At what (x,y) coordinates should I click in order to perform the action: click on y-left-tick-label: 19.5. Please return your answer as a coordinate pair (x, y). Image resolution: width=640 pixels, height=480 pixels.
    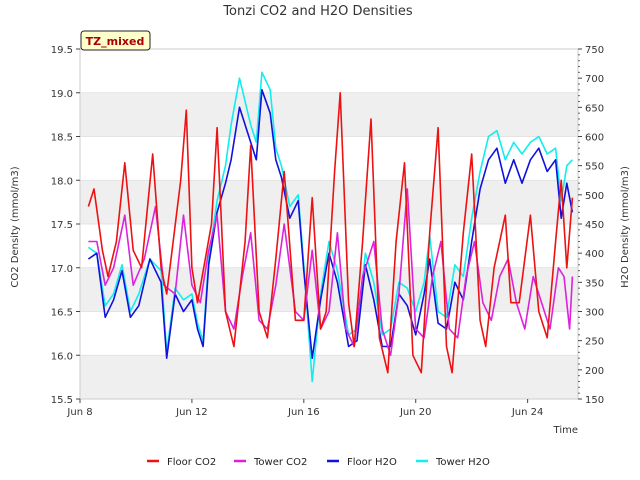
    Looking at the image, I should click on (62, 50).